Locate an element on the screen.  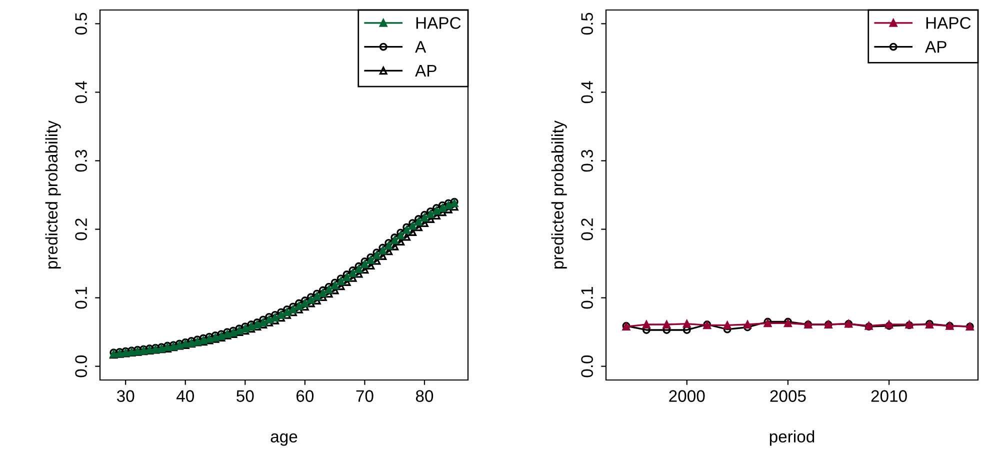
x-tick-label: 40 is located at coordinates (185, 396).